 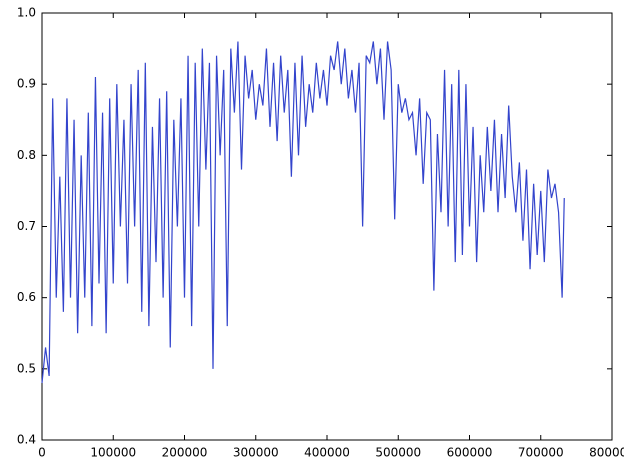 What do you see at coordinates (26, 13) in the screenshot?
I see `y-tick-label: 1.0` at bounding box center [26, 13].